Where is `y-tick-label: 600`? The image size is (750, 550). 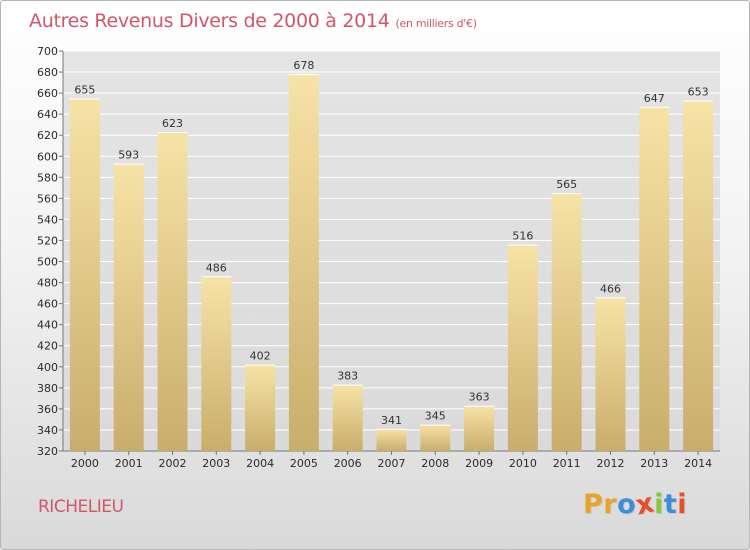
y-tick-label: 600 is located at coordinates (47, 156).